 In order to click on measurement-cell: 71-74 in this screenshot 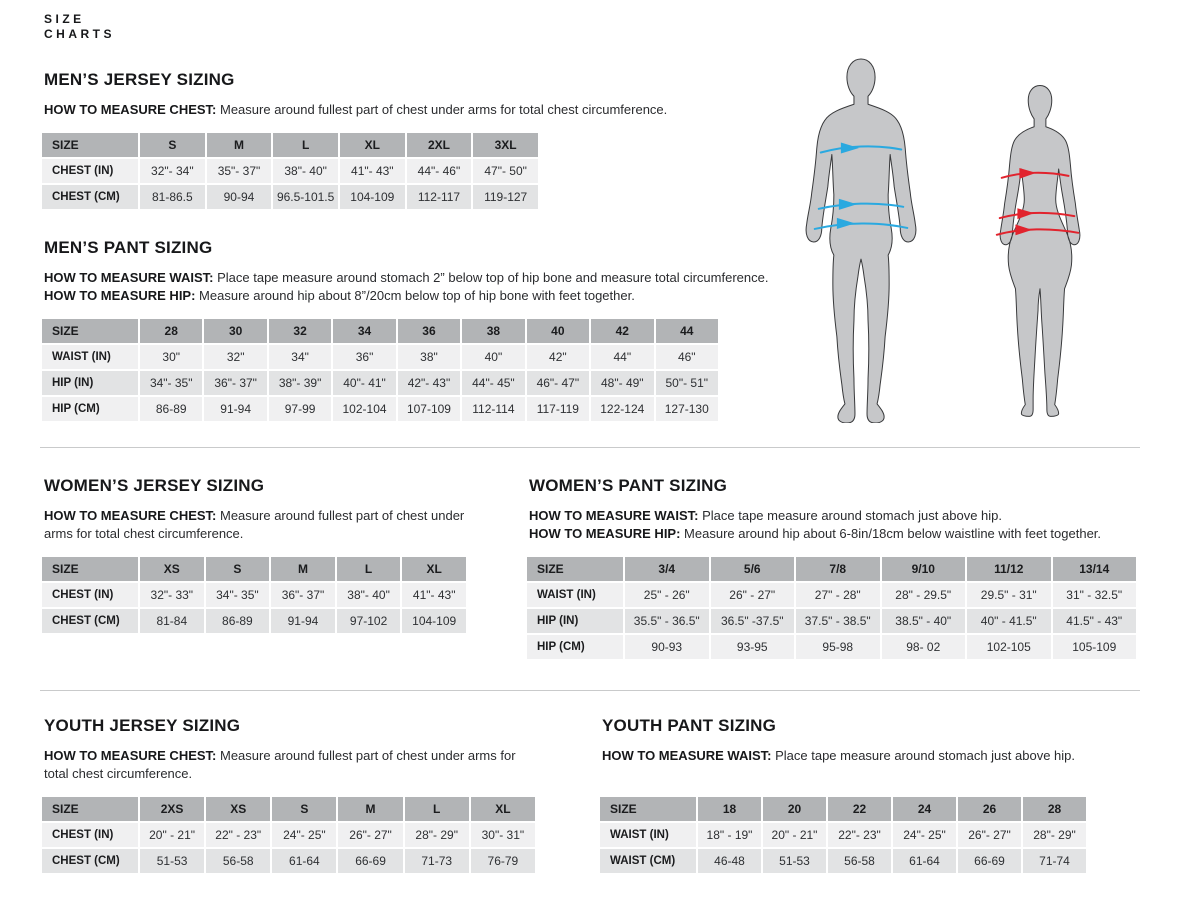, I will do `click(1054, 861)`.